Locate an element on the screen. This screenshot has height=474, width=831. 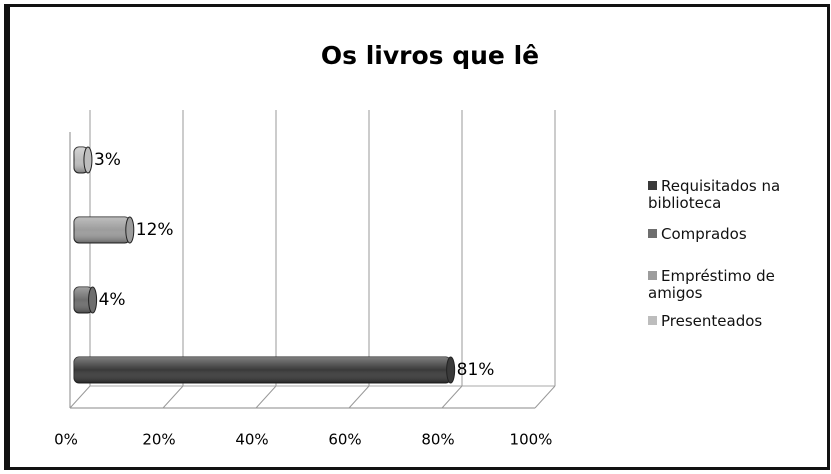
legend-label: Presenteados is located at coordinates (712, 321).